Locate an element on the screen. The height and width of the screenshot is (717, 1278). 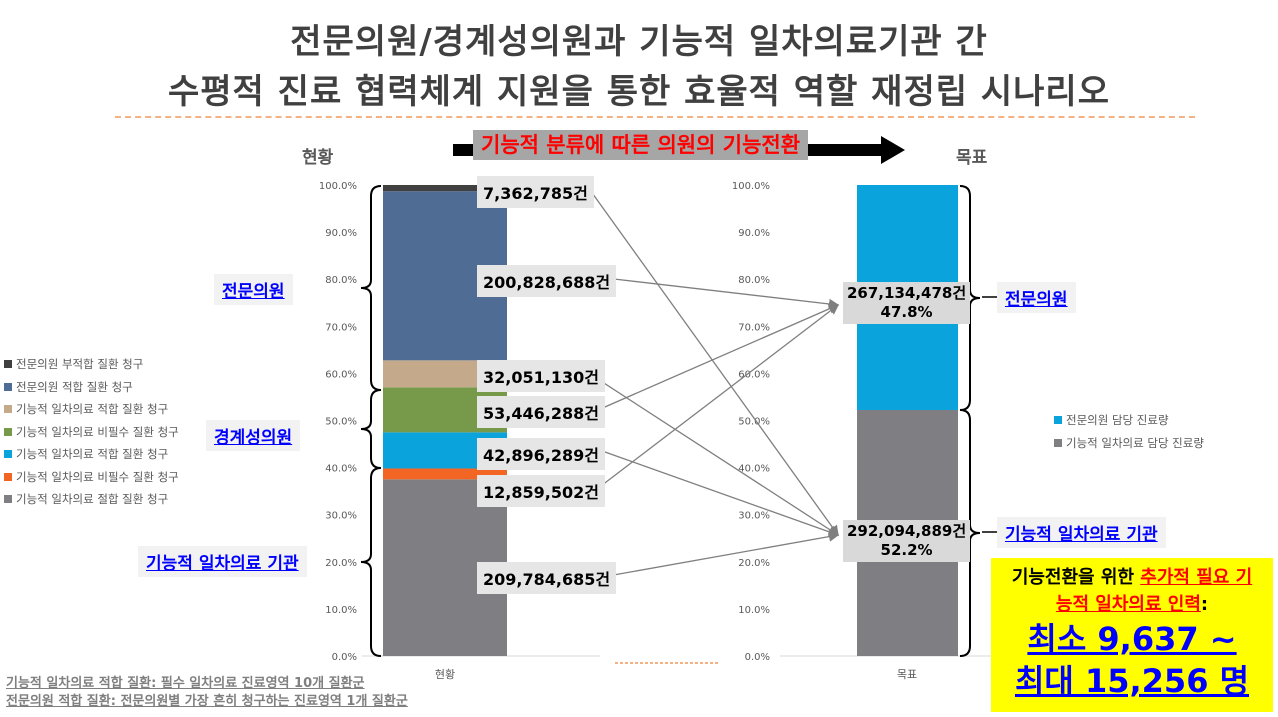
right-y-tick-label: 70.0% is located at coordinates (754, 327).